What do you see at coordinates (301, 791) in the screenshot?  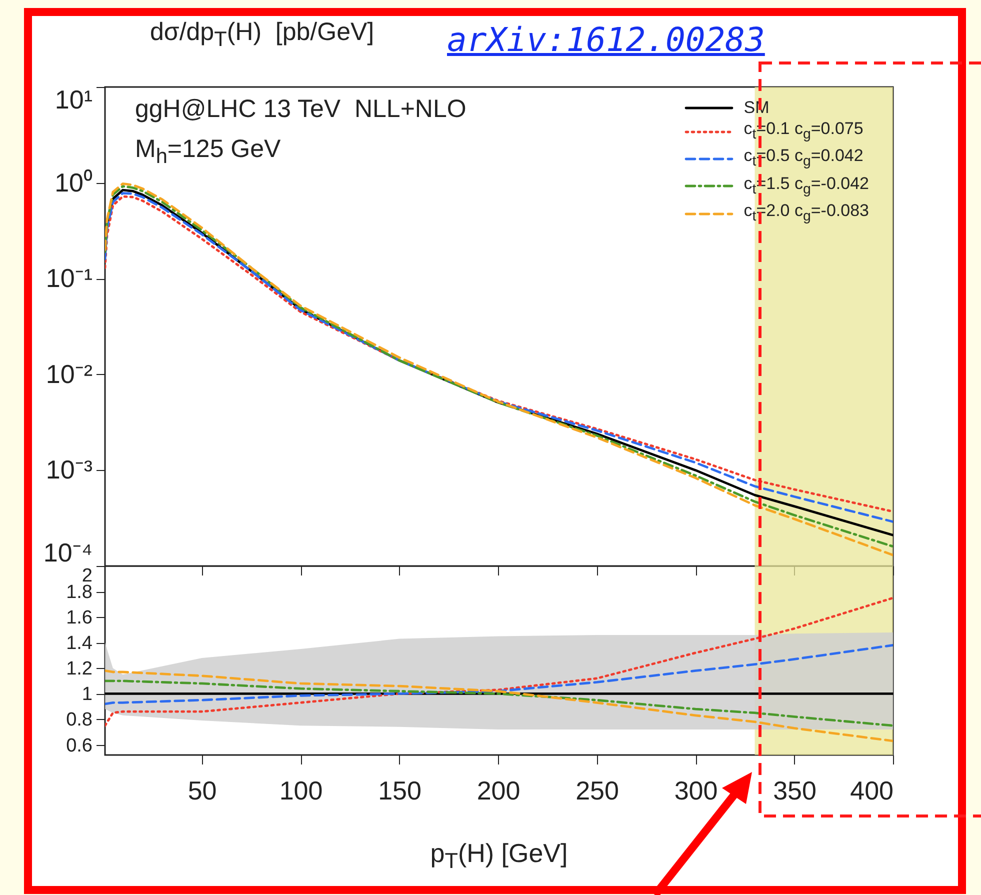 I see `x-tick-label: 100` at bounding box center [301, 791].